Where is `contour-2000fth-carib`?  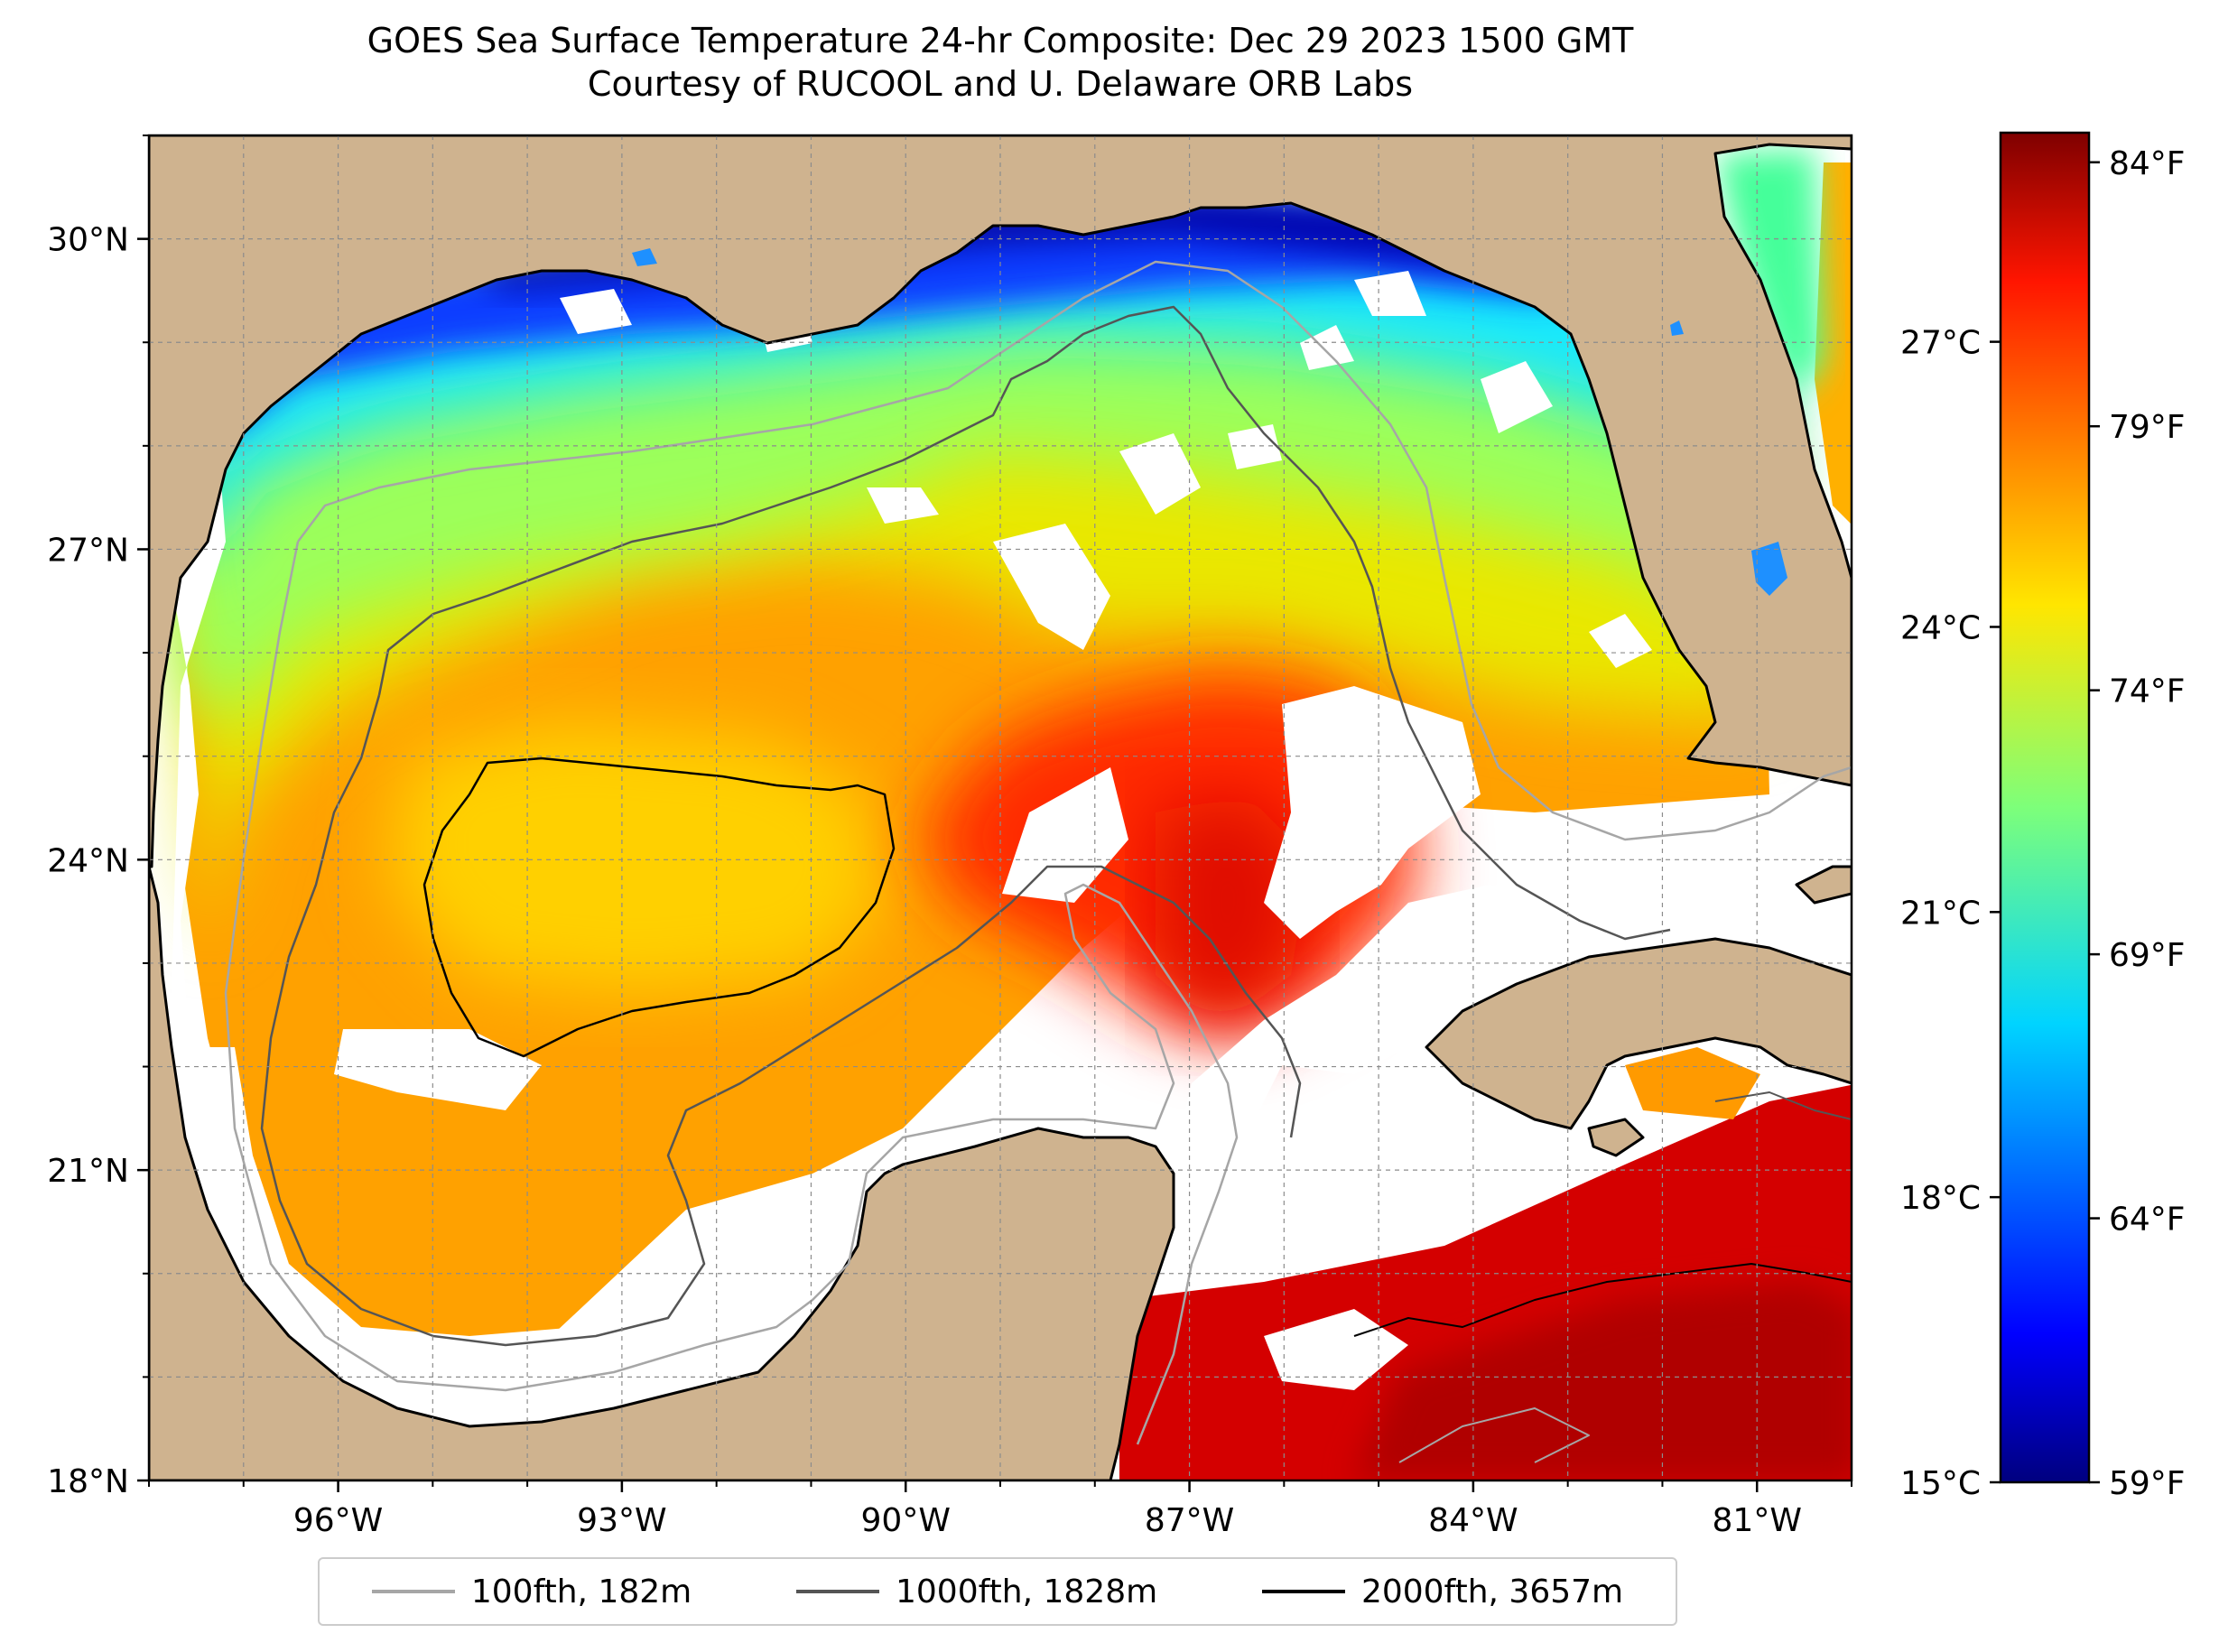 contour-2000fth-carib is located at coordinates (1602, 1300).